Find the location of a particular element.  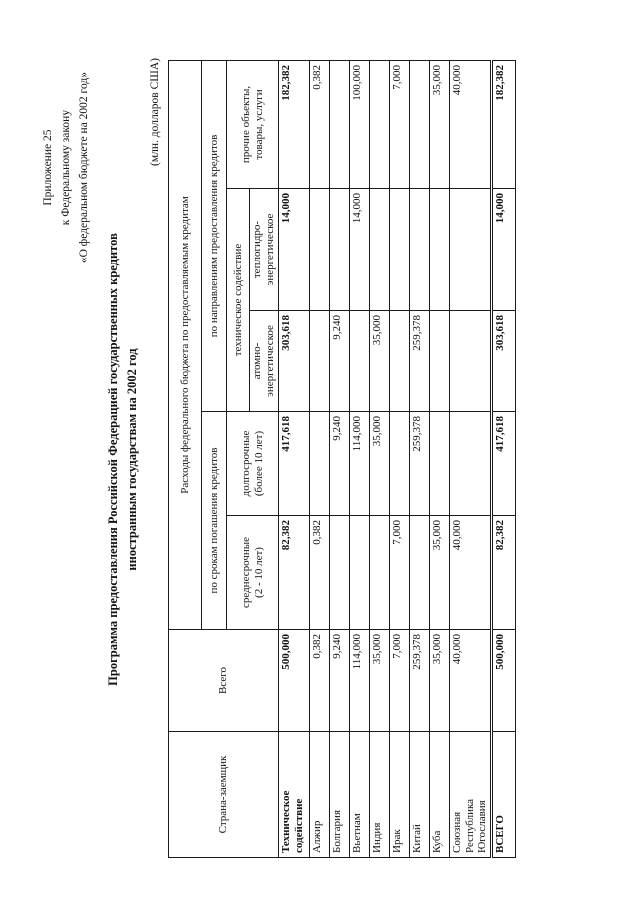

col-header-other: прочие объекты, товары, услуги is located at coordinates (252, 124).